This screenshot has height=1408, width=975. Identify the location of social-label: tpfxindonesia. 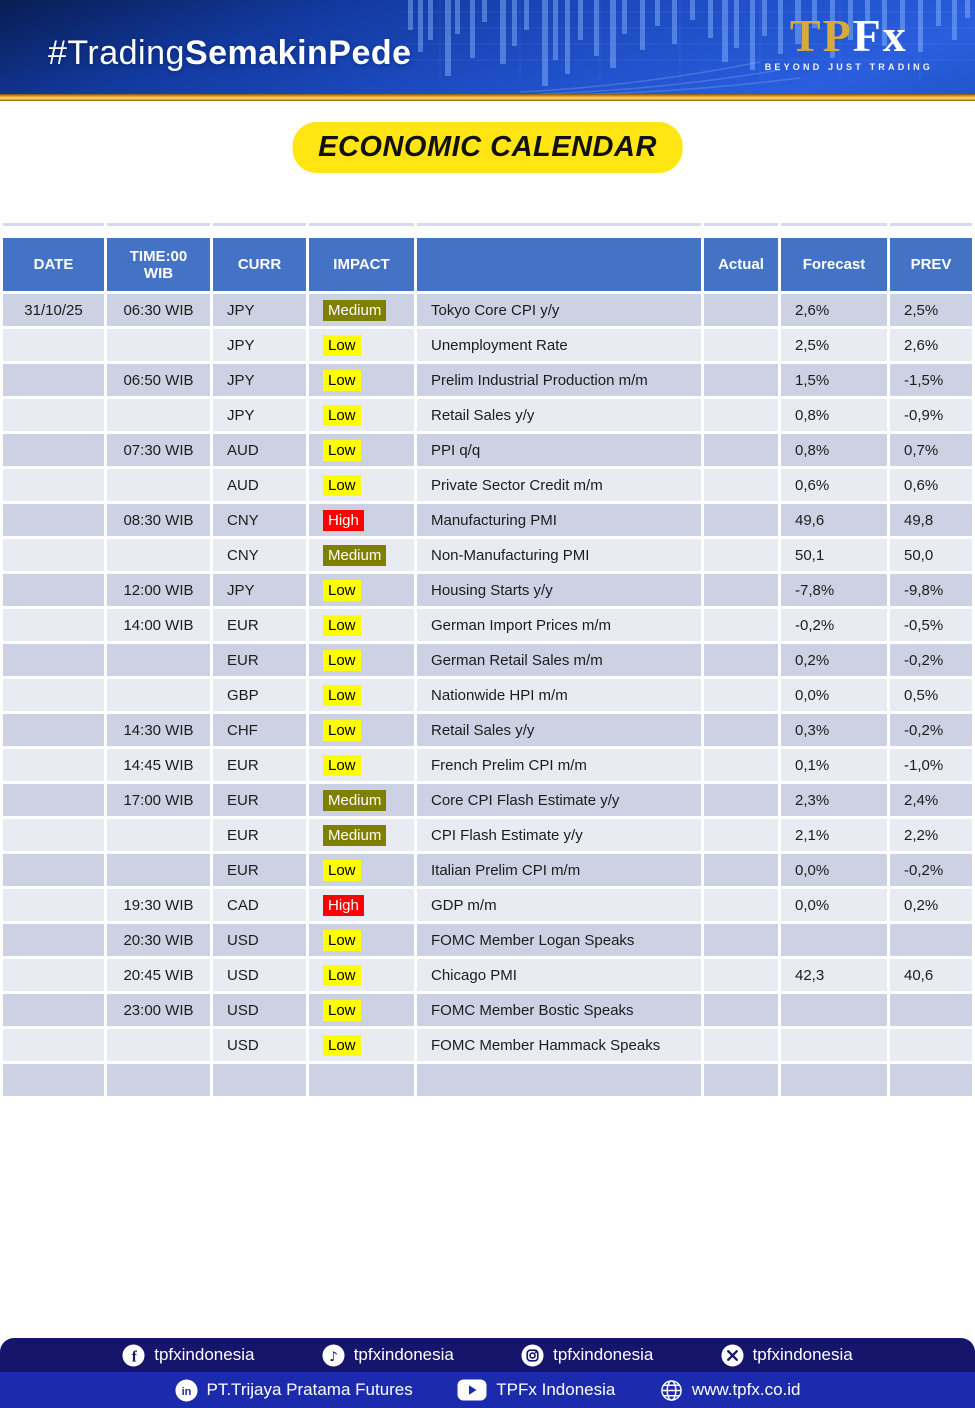
(802, 1354).